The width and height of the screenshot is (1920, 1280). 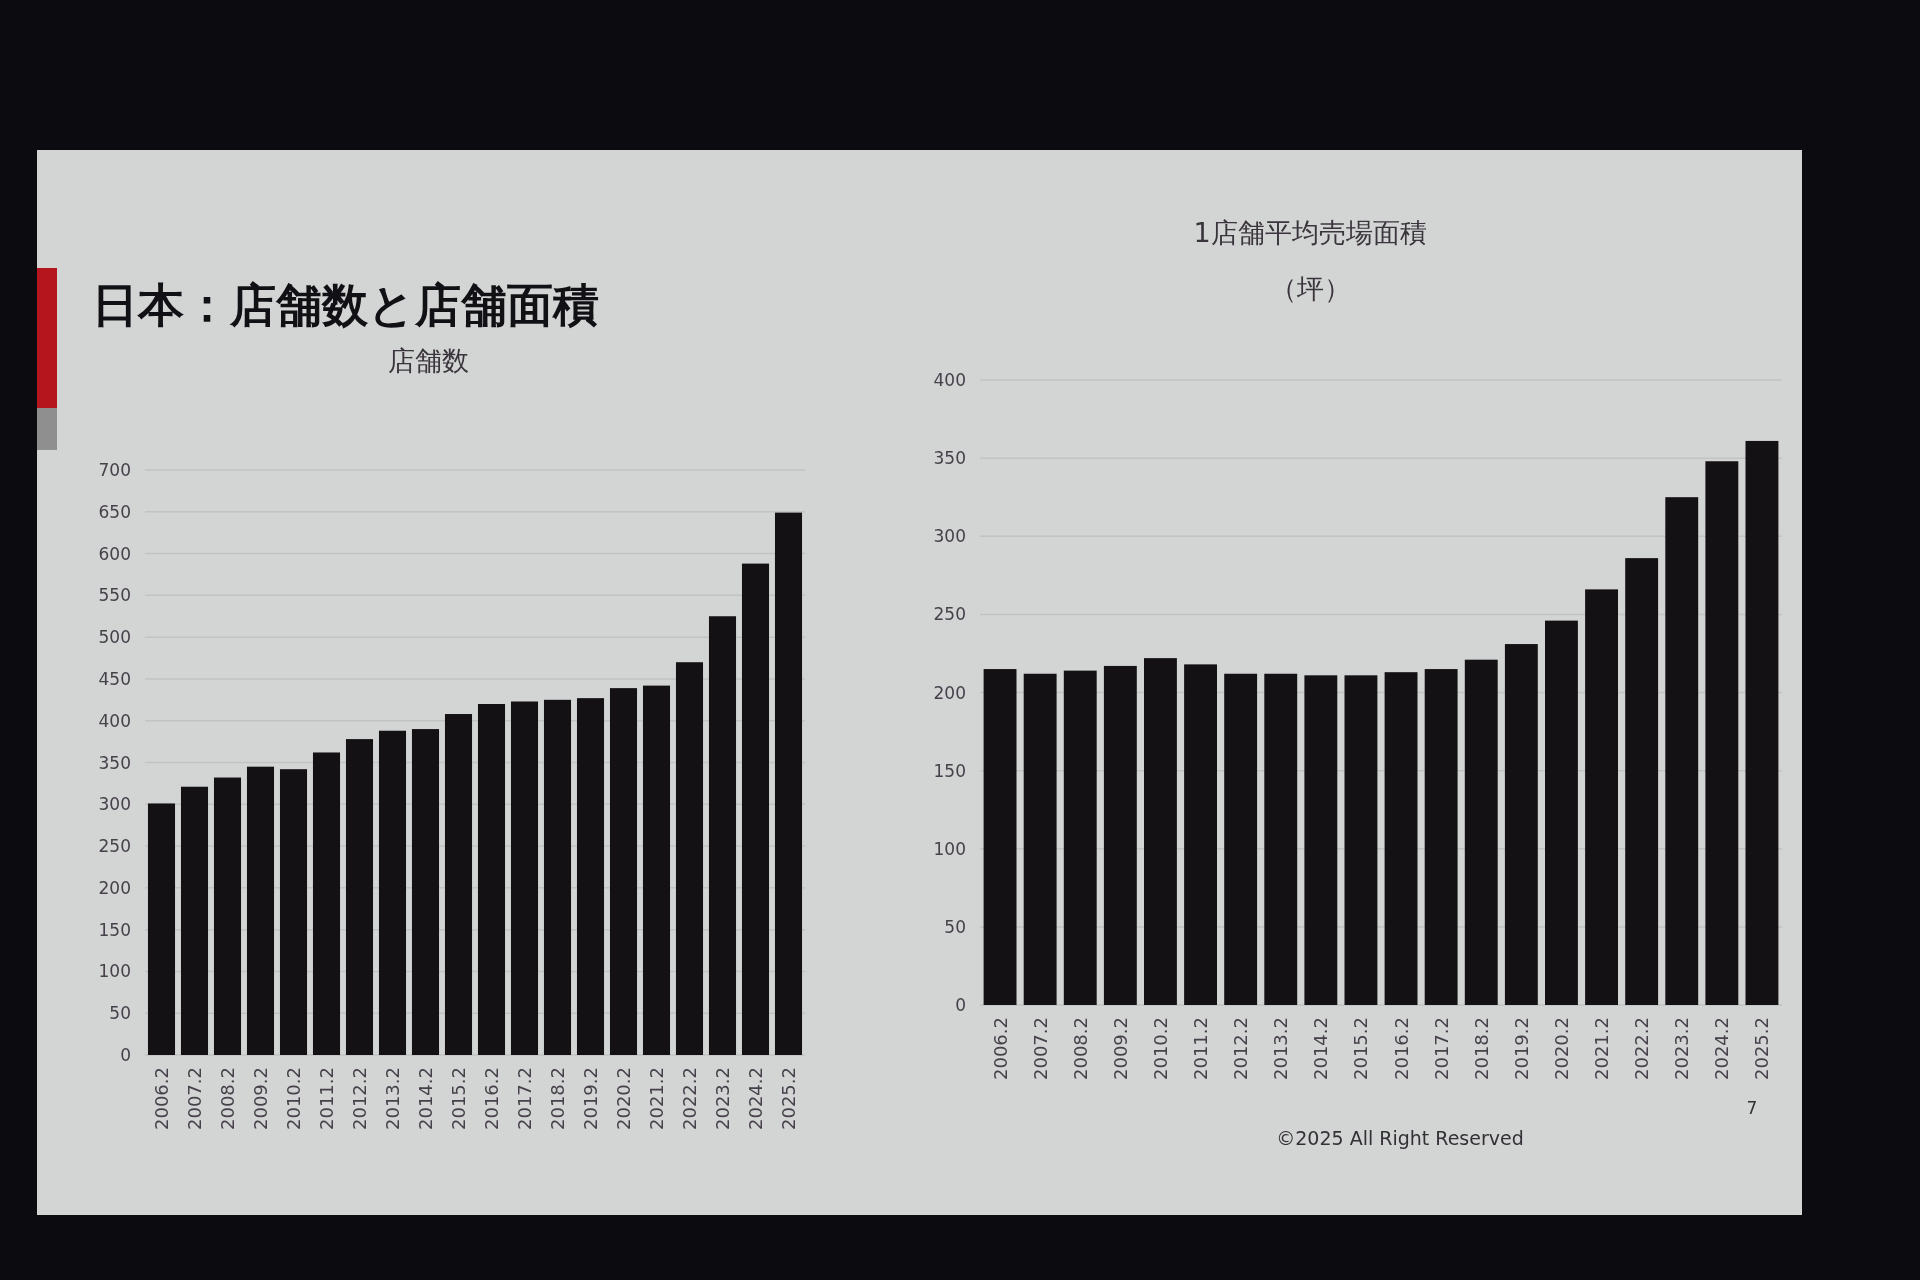 I want to click on x-tick-label: 2020.2, so click(x=623, y=1098).